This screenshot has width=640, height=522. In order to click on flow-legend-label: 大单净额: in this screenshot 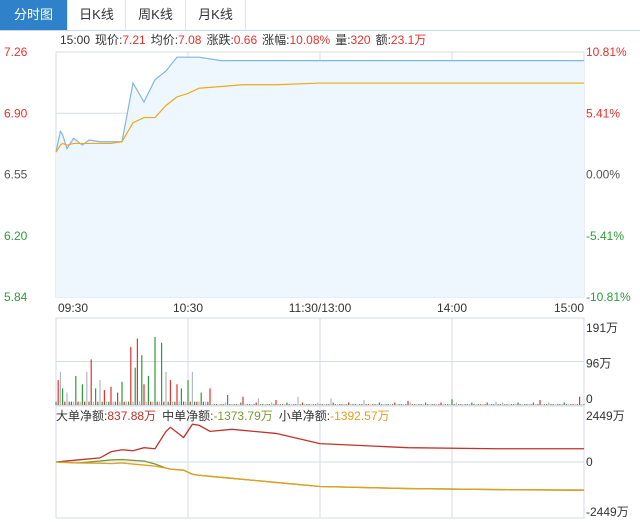, I will do `click(81, 416)`.